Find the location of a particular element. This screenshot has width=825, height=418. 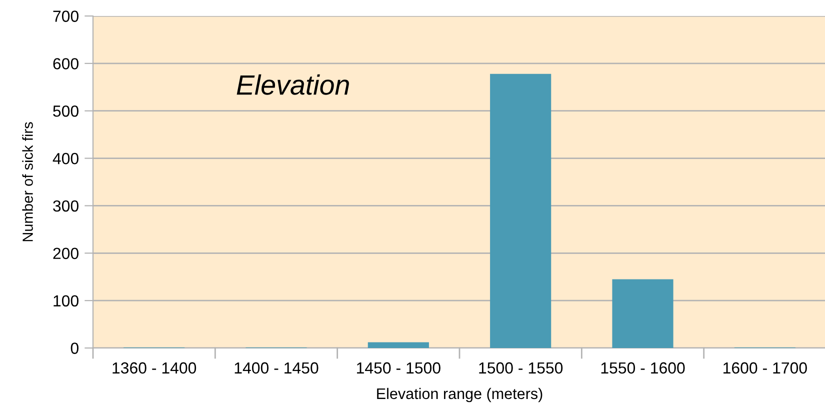

x-tick-label: 1400 - 1450 is located at coordinates (276, 368).